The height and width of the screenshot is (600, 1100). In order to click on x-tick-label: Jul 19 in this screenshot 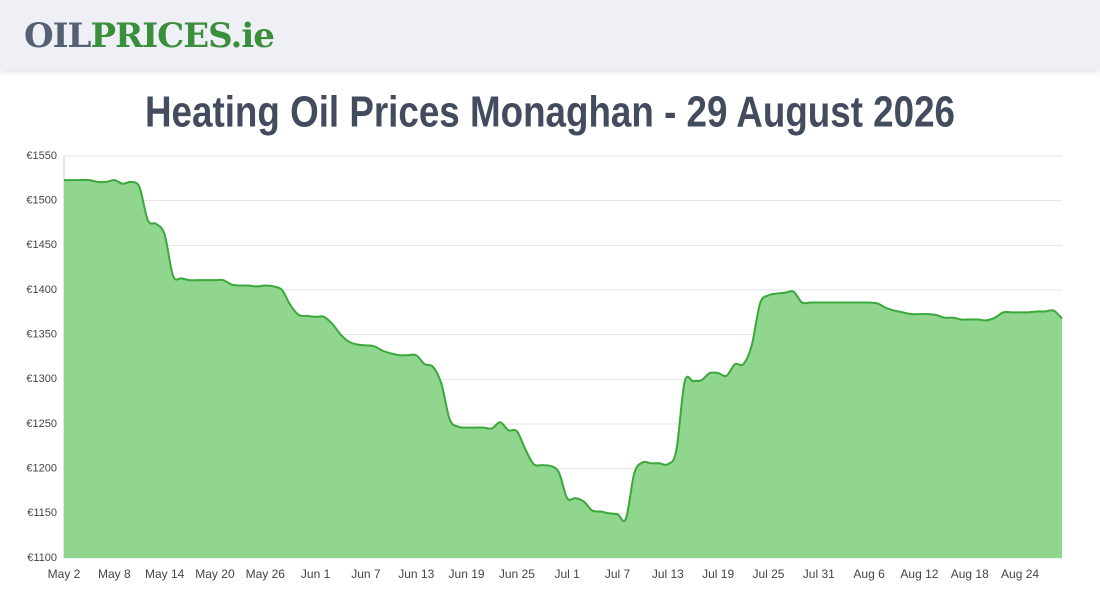, I will do `click(718, 574)`.